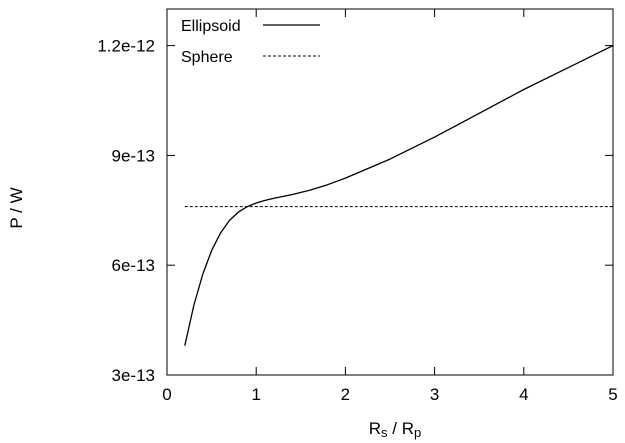  Describe the element at coordinates (384, 432) in the screenshot. I see `x-axis-label-subscript-s: s` at that location.